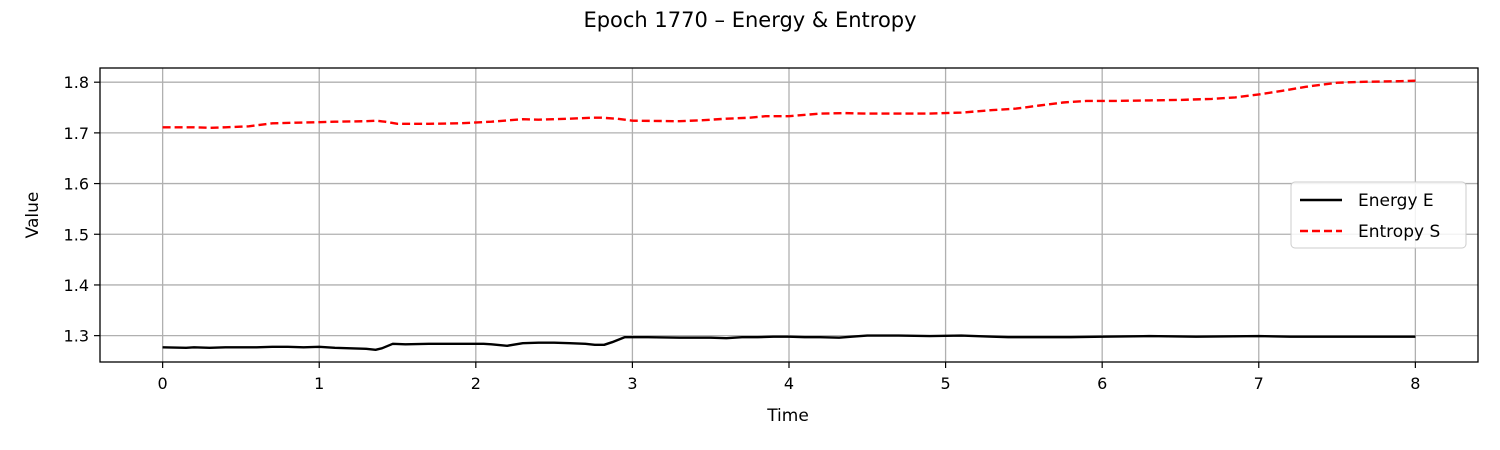  Describe the element at coordinates (76, 234) in the screenshot. I see `y-tick-label: 1.5` at that location.